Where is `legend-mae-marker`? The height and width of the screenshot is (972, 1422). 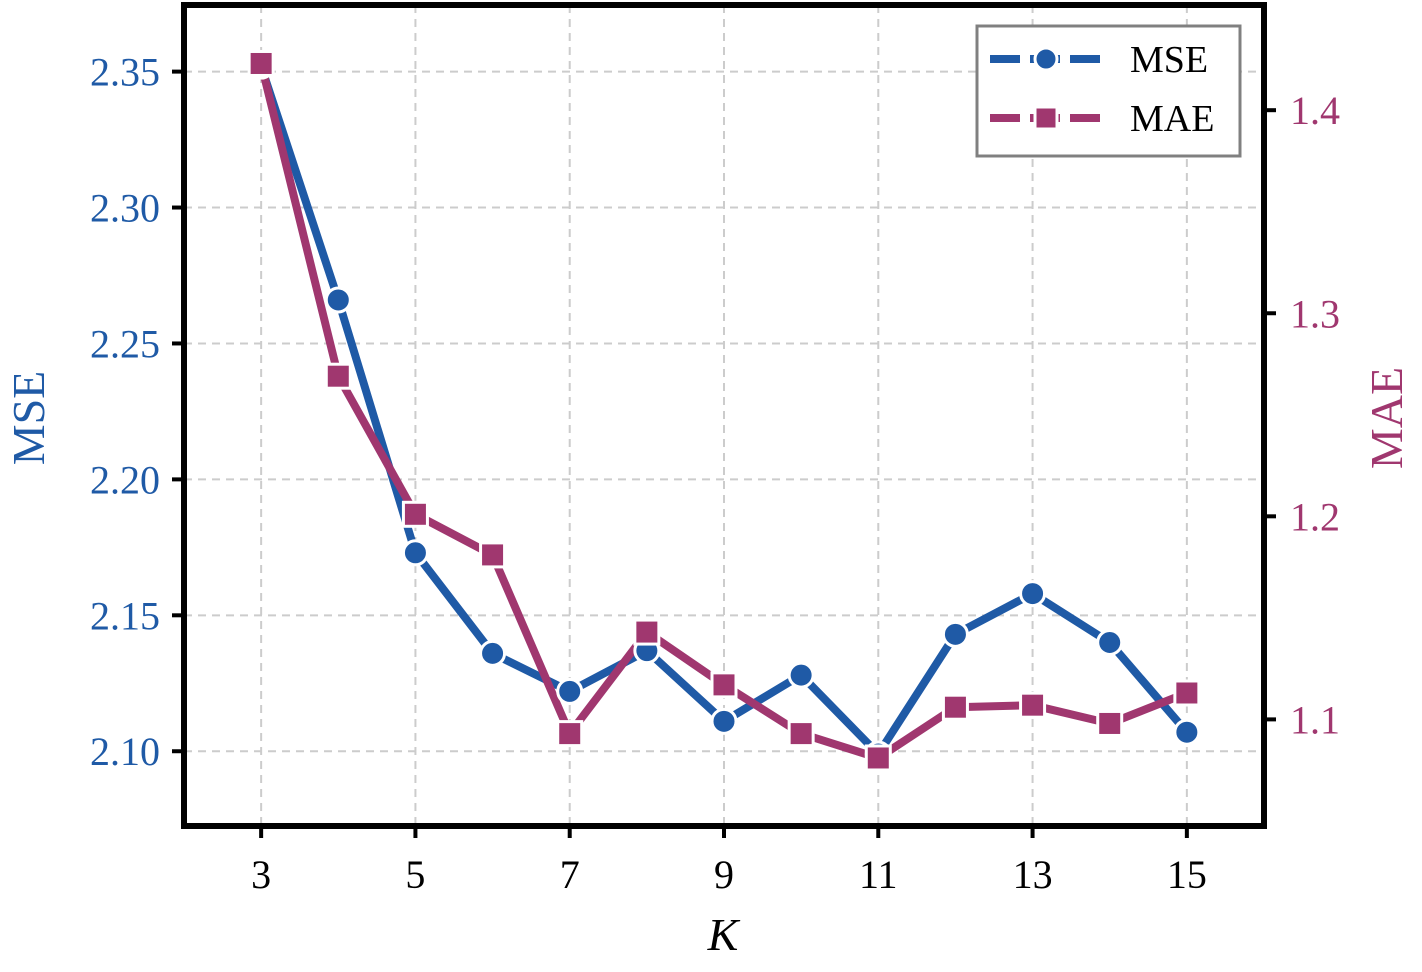
legend-mae-marker is located at coordinates (1046, 118).